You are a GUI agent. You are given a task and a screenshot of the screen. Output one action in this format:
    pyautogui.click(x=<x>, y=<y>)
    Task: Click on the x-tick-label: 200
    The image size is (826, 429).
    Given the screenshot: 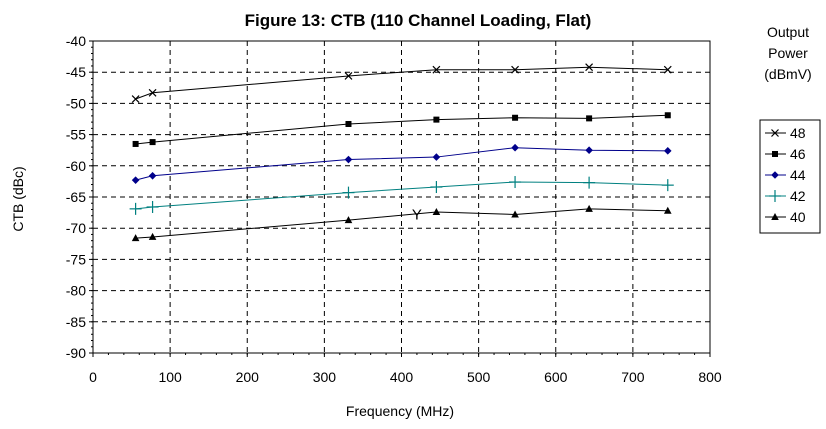 What is the action you would take?
    pyautogui.click(x=248, y=377)
    